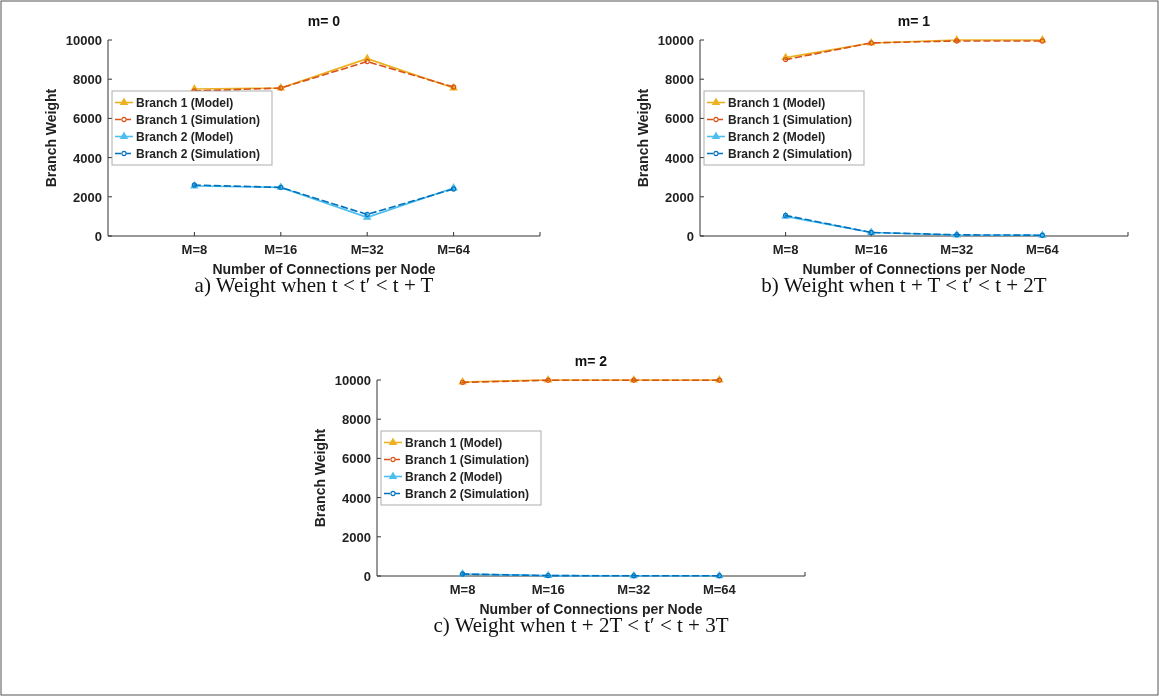 Image resolution: width=1159 pixels, height=696 pixels. Describe the element at coordinates (324, 21) in the screenshot. I see `chart-title: m= 0` at that location.